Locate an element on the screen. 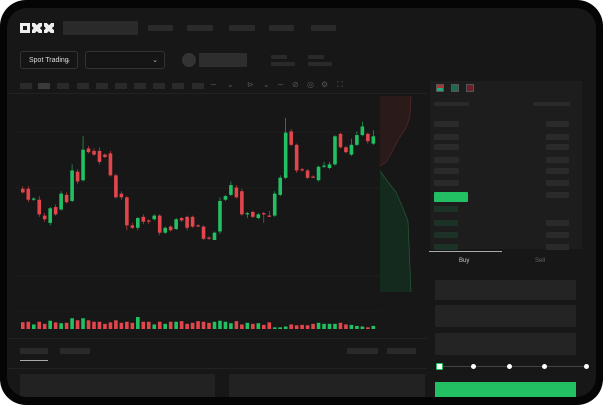  orderbook-asks-icon is located at coordinates (470, 88).